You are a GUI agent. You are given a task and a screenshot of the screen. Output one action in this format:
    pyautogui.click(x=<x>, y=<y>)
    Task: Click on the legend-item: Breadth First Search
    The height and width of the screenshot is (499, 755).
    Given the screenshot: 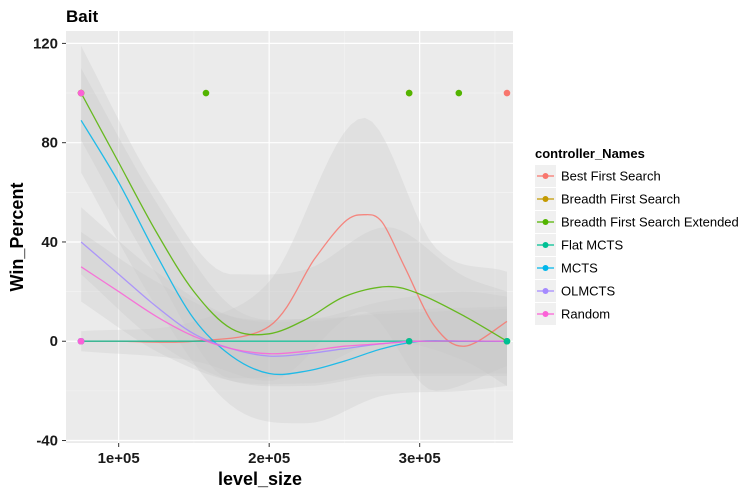 What is the action you would take?
    pyautogui.click(x=607, y=199)
    